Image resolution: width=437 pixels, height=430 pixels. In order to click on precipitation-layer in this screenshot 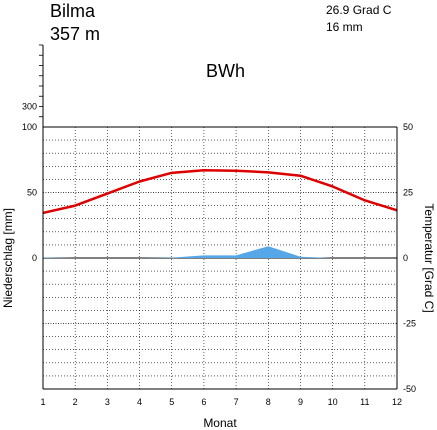, I will do `click(220, 252)`.